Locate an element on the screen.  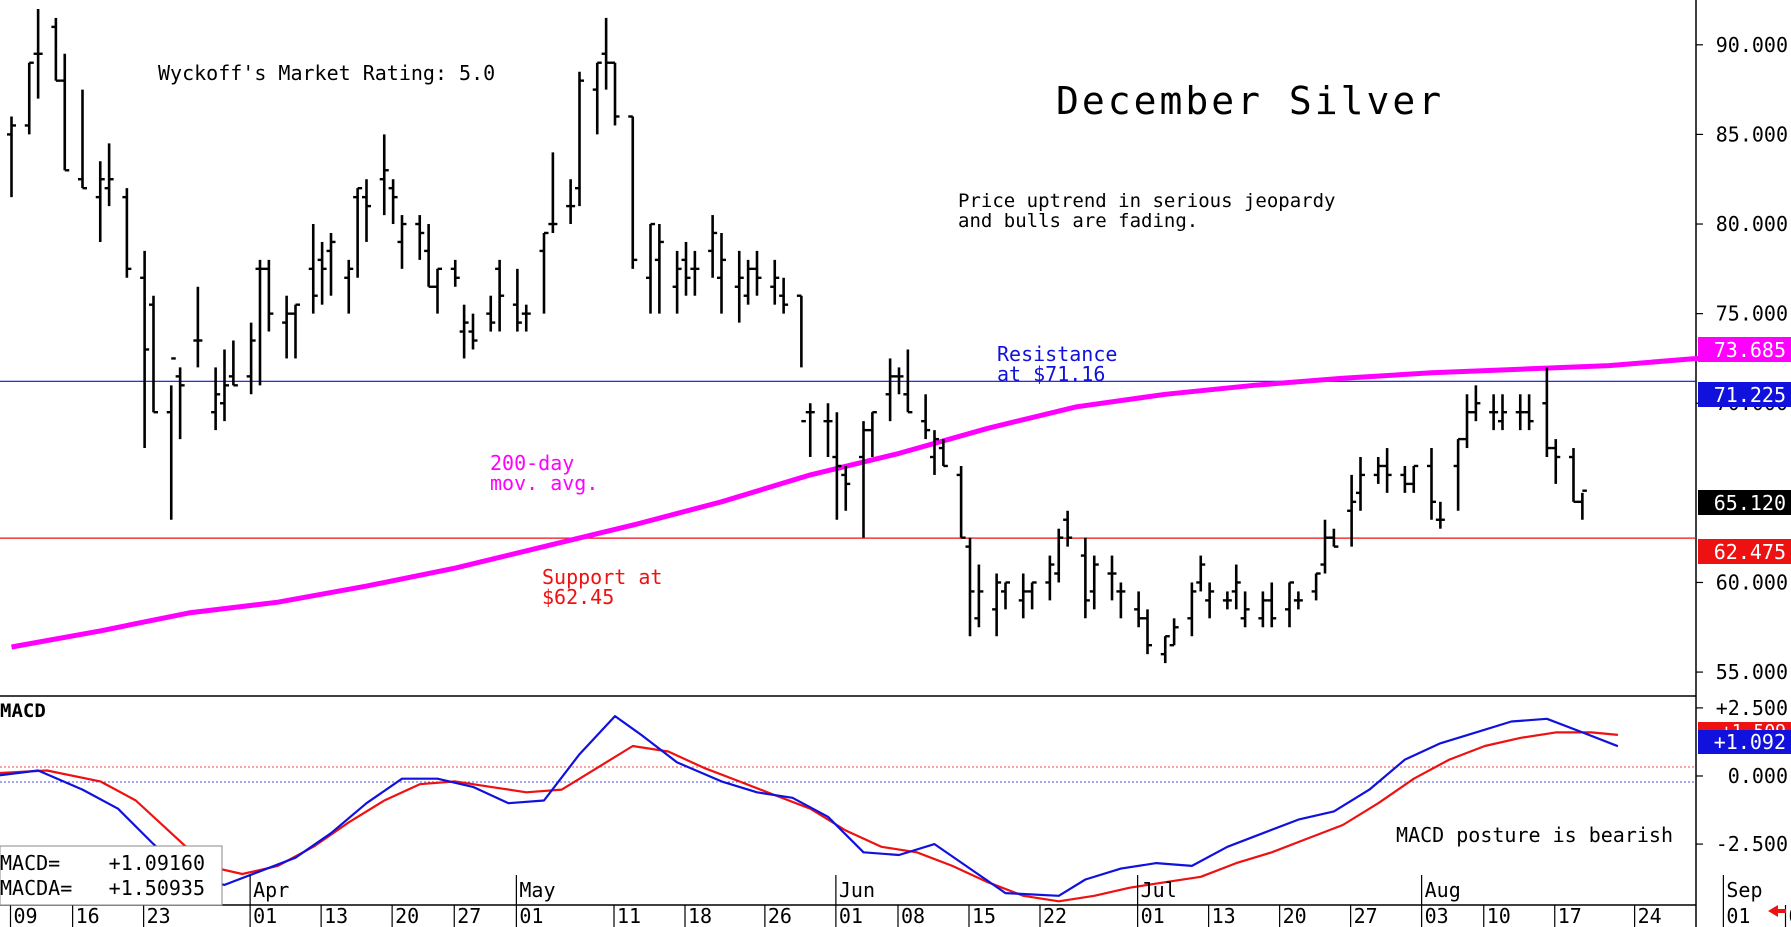
date-tick-label: 23 is located at coordinates (159, 915).